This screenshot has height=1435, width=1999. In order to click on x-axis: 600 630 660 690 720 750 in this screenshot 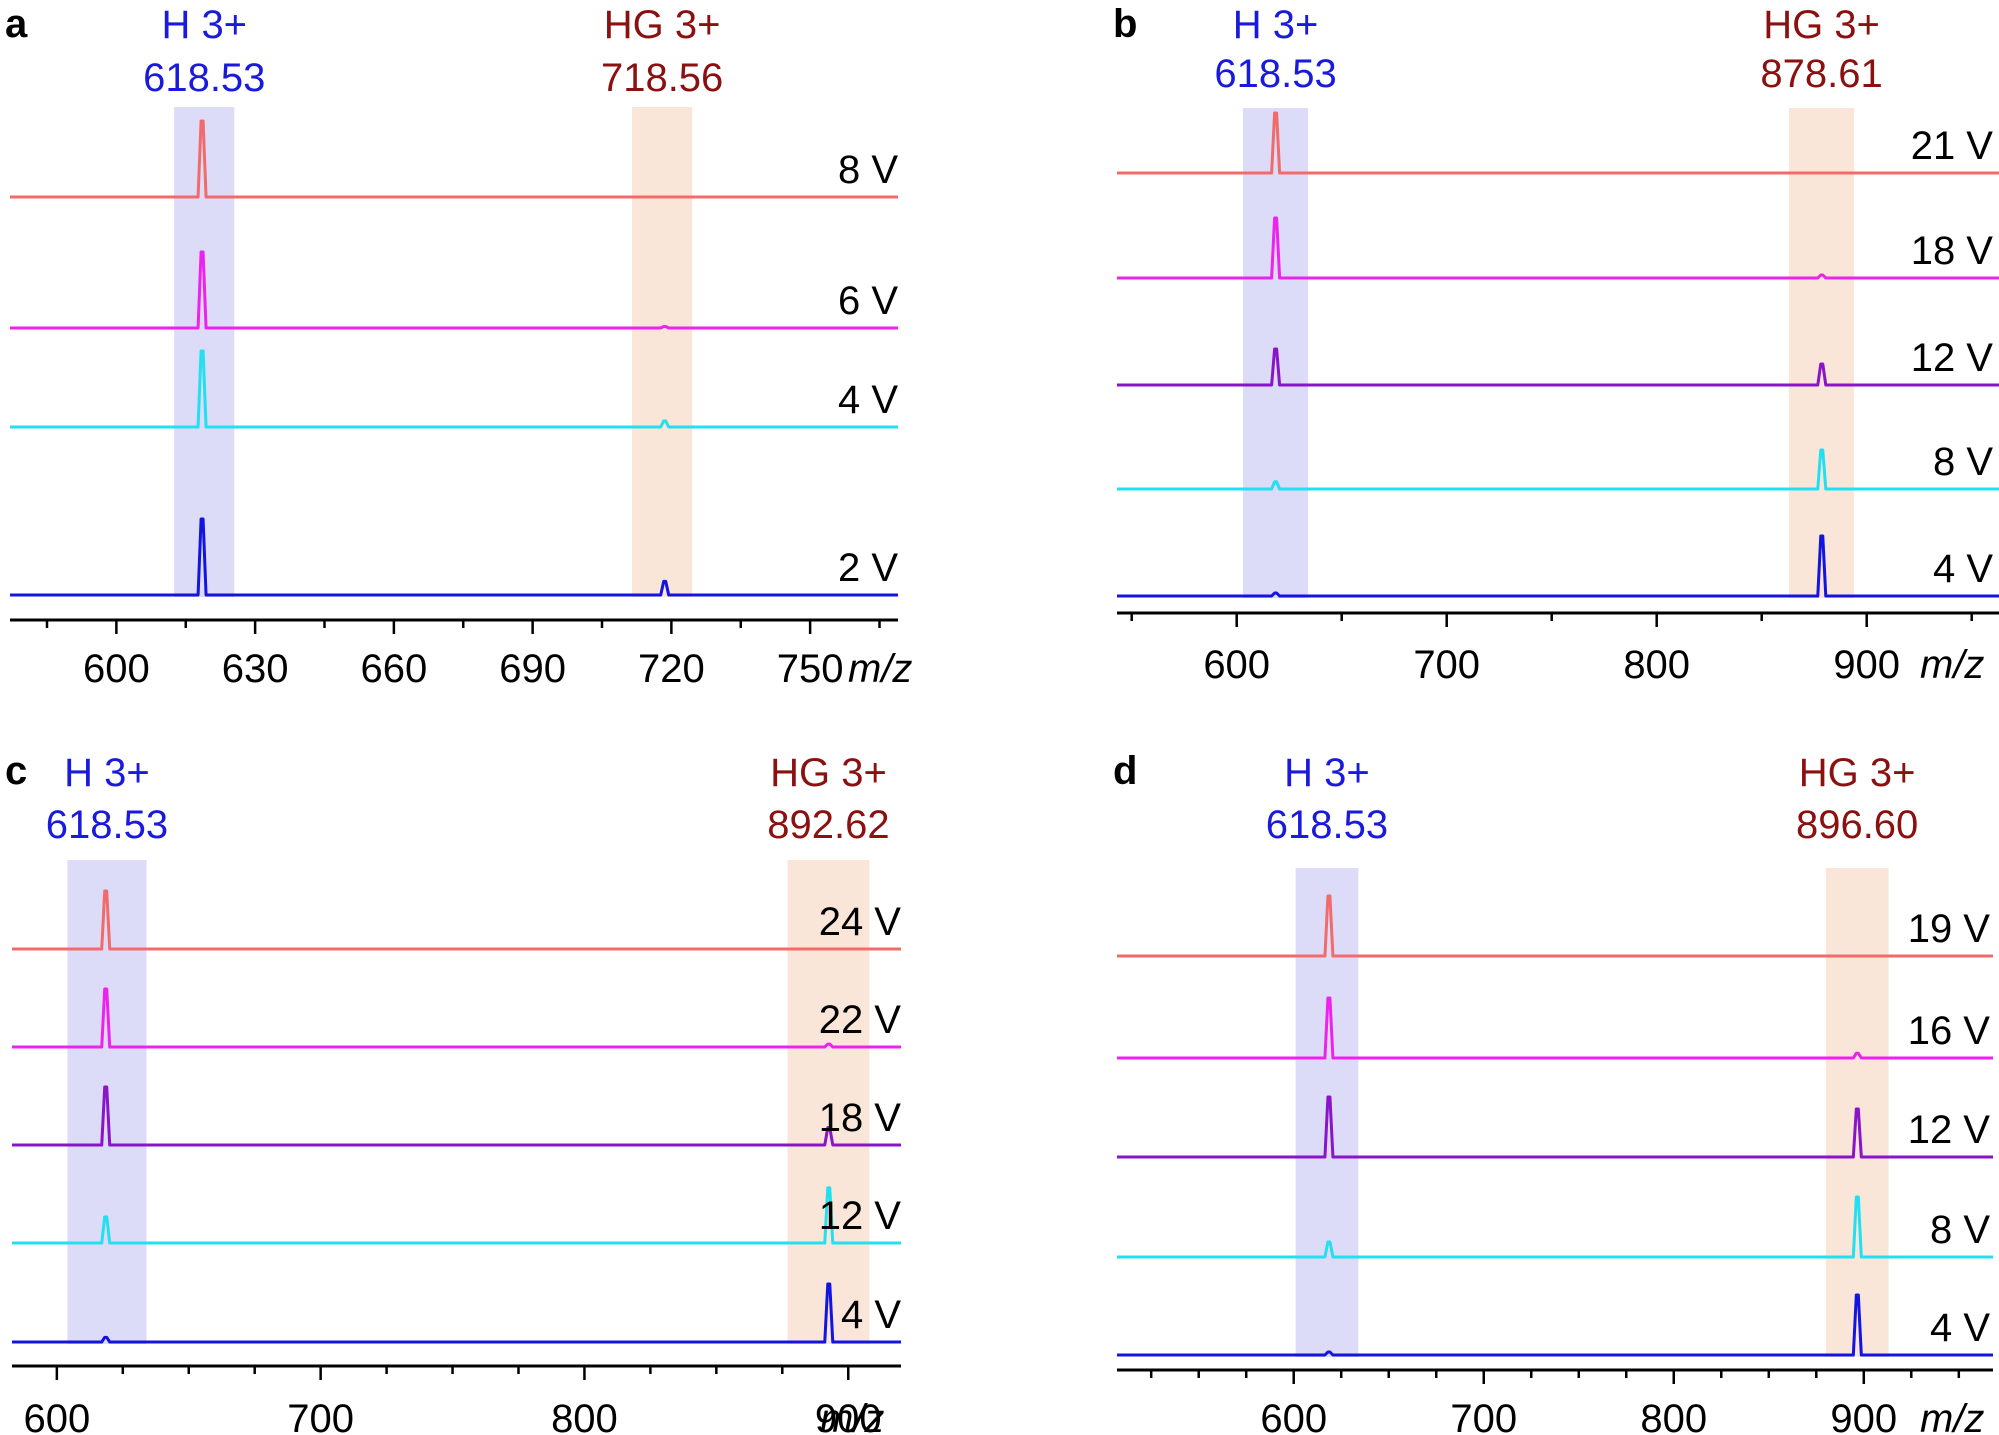, I will do `click(454, 654)`.